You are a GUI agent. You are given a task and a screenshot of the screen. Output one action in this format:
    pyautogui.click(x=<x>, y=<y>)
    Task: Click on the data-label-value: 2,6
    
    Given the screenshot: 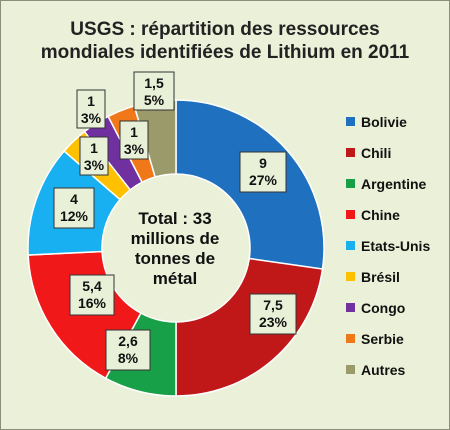 What is the action you would take?
    pyautogui.click(x=128, y=341)
    